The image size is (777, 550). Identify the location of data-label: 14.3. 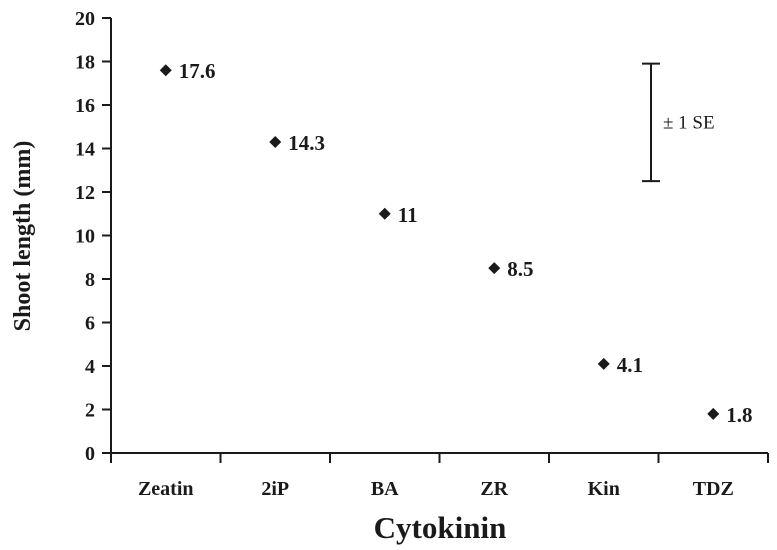
(306, 143).